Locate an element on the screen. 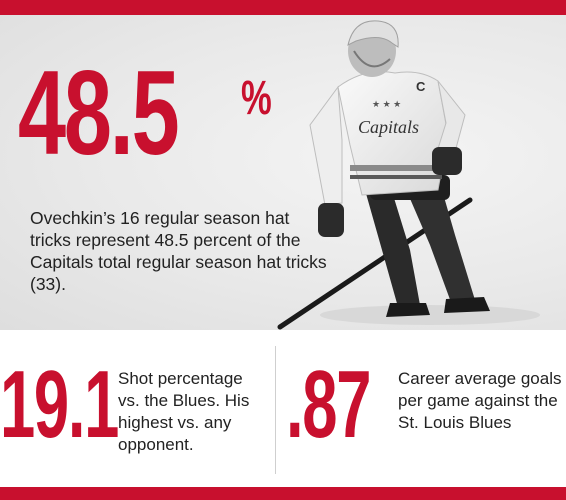  hero-big-number: 48.5 is located at coordinates (99, 113).